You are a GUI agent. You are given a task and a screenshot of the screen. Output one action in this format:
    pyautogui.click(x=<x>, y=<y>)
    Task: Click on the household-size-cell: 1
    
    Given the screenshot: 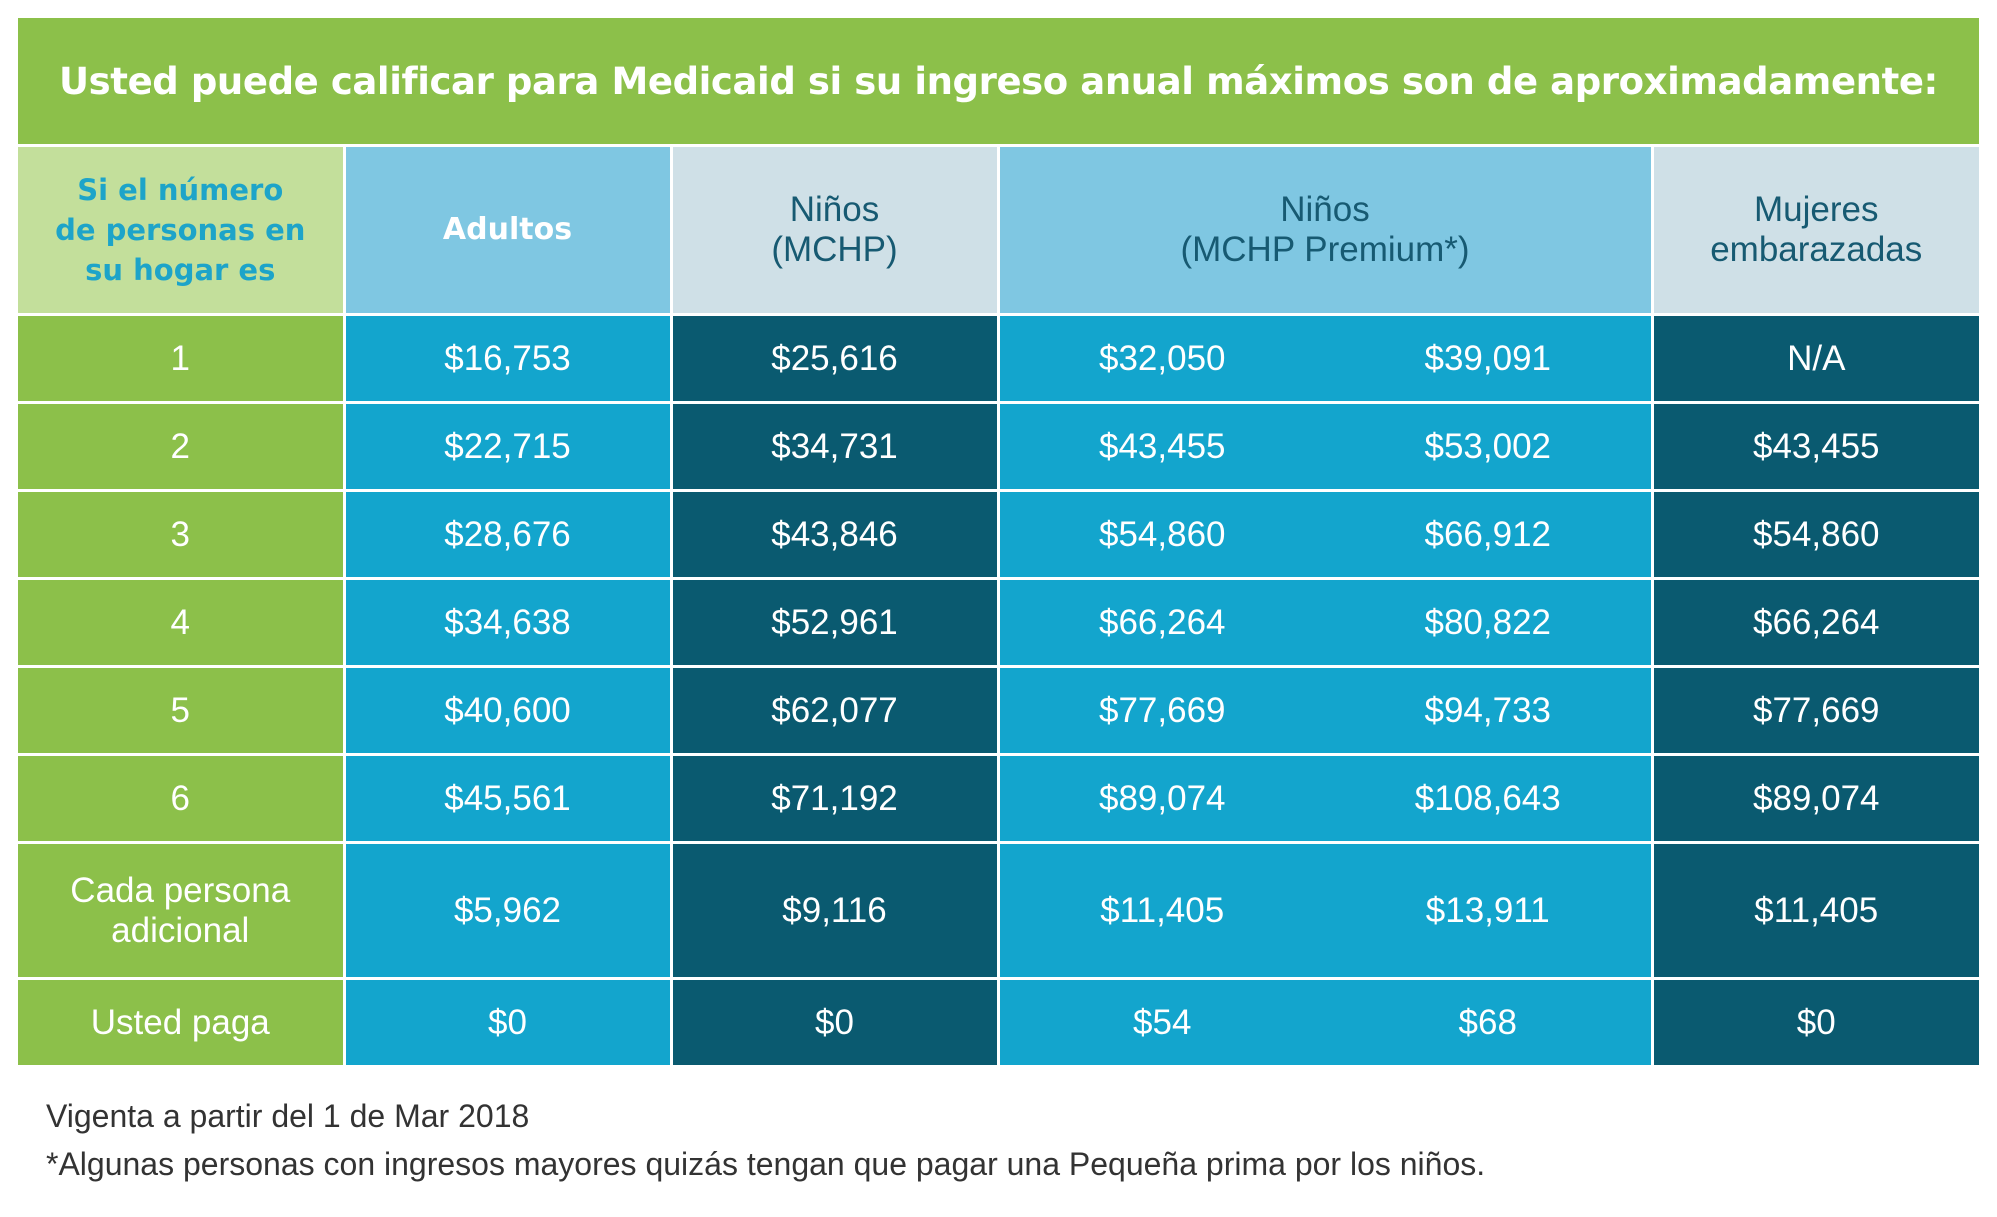 What is the action you would take?
    pyautogui.click(x=182, y=359)
    